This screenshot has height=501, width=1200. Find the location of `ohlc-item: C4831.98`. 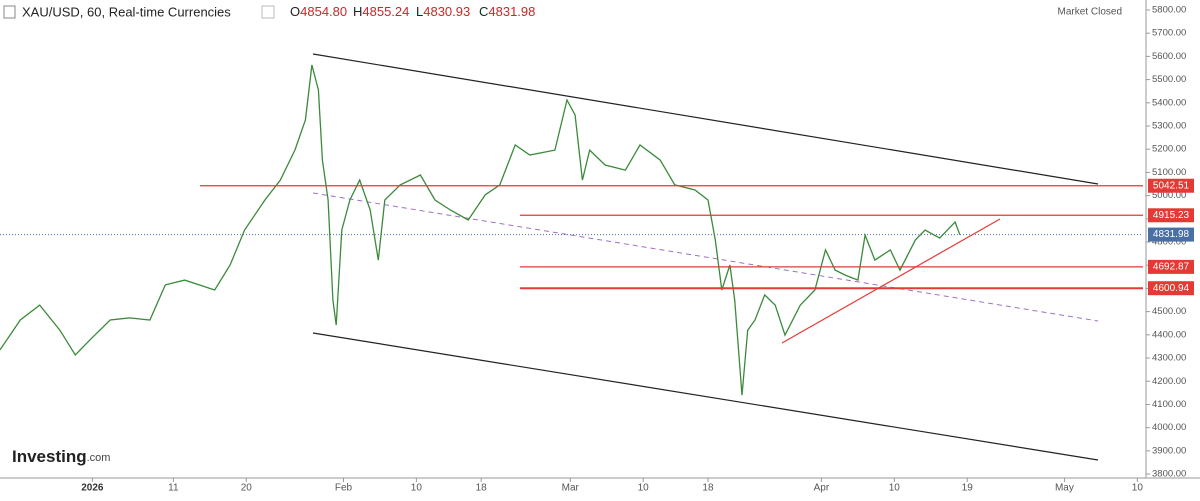

ohlc-item: C4831.98 is located at coordinates (507, 11).